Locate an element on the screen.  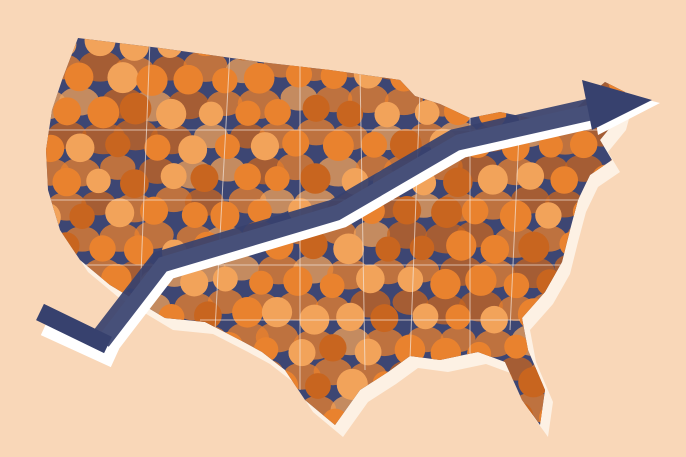
arrow-base-bar is located at coordinates (74, 328).